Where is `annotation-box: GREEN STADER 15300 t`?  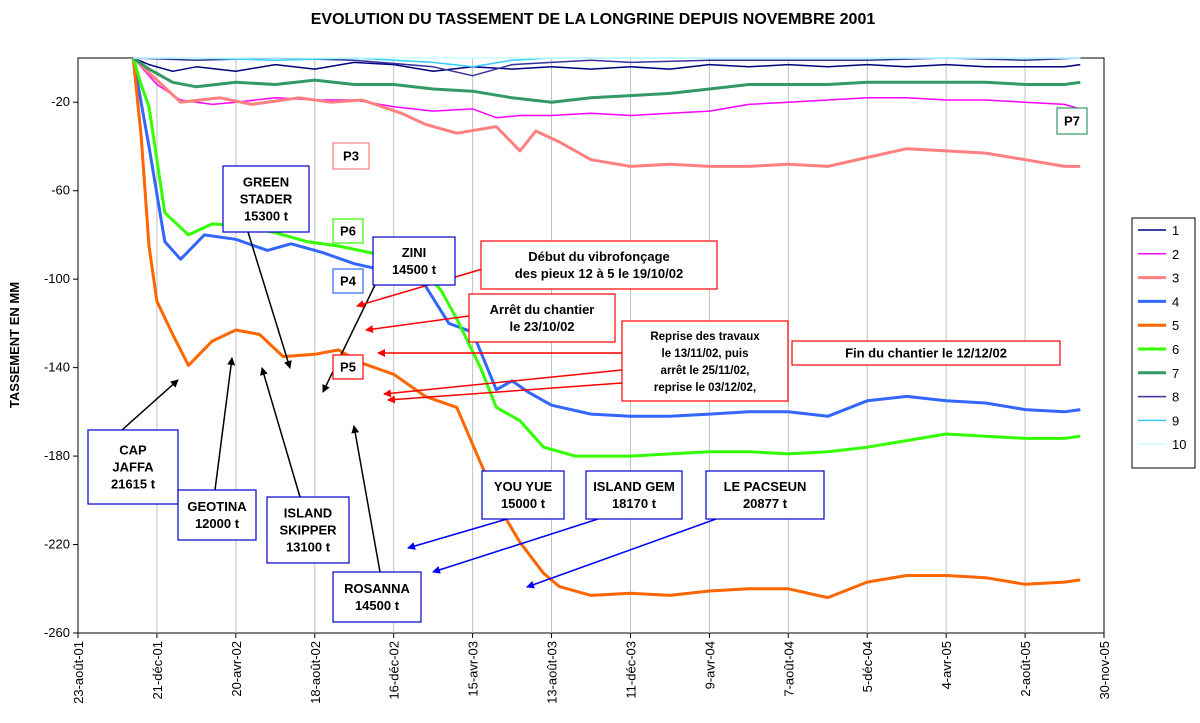 annotation-box: GREEN STADER 15300 t is located at coordinates (266, 199).